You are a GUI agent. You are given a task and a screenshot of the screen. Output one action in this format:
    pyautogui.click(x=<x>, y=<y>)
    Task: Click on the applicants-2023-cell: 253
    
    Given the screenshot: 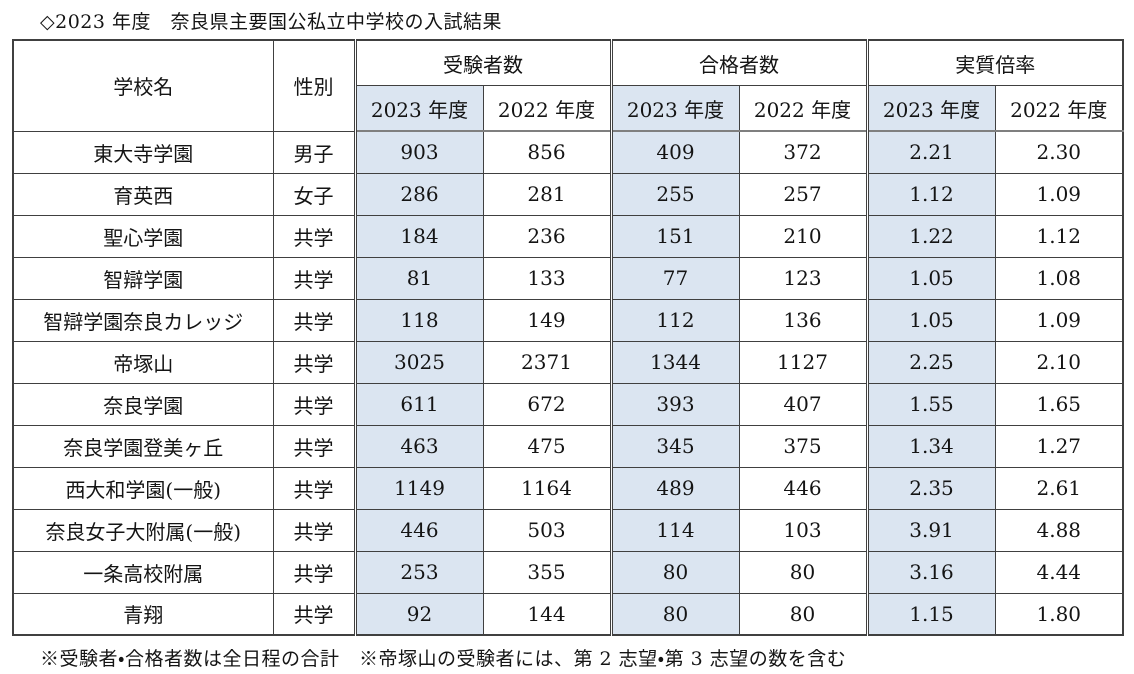 What is the action you would take?
    pyautogui.click(x=418, y=572)
    